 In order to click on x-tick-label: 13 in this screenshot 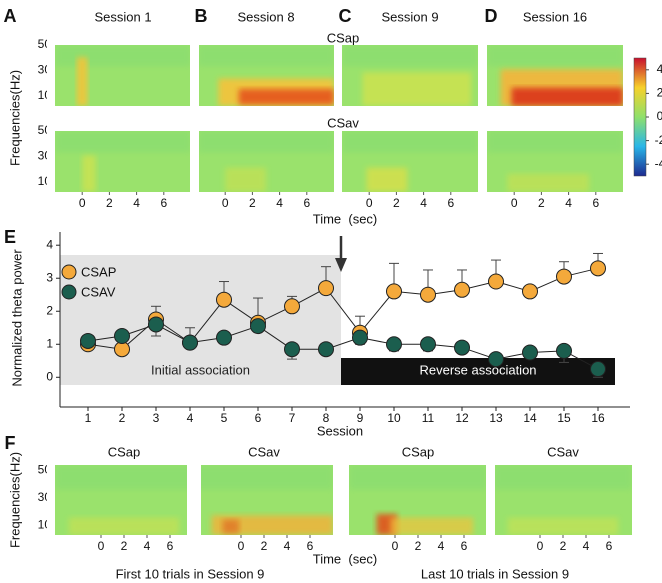, I will do `click(496, 418)`.